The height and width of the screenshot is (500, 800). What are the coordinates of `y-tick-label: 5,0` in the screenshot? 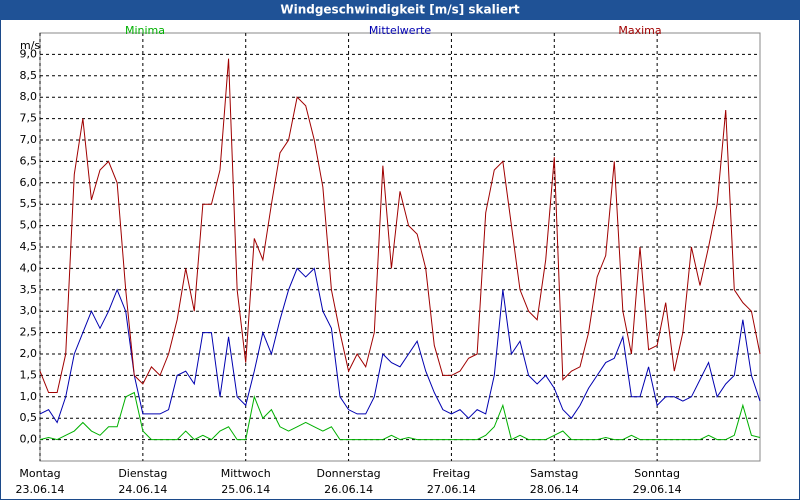 It's located at (29, 225).